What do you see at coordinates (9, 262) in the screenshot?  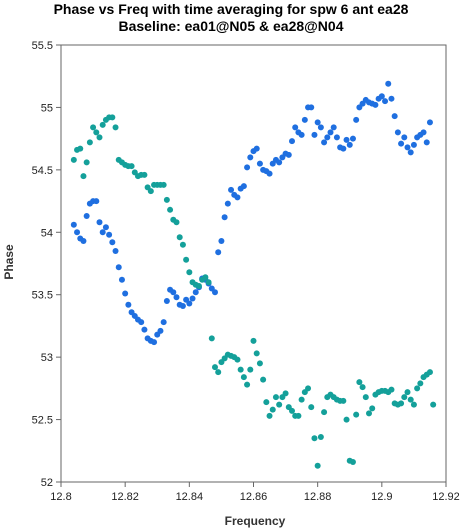 I see `y-axis-label: Phase` at bounding box center [9, 262].